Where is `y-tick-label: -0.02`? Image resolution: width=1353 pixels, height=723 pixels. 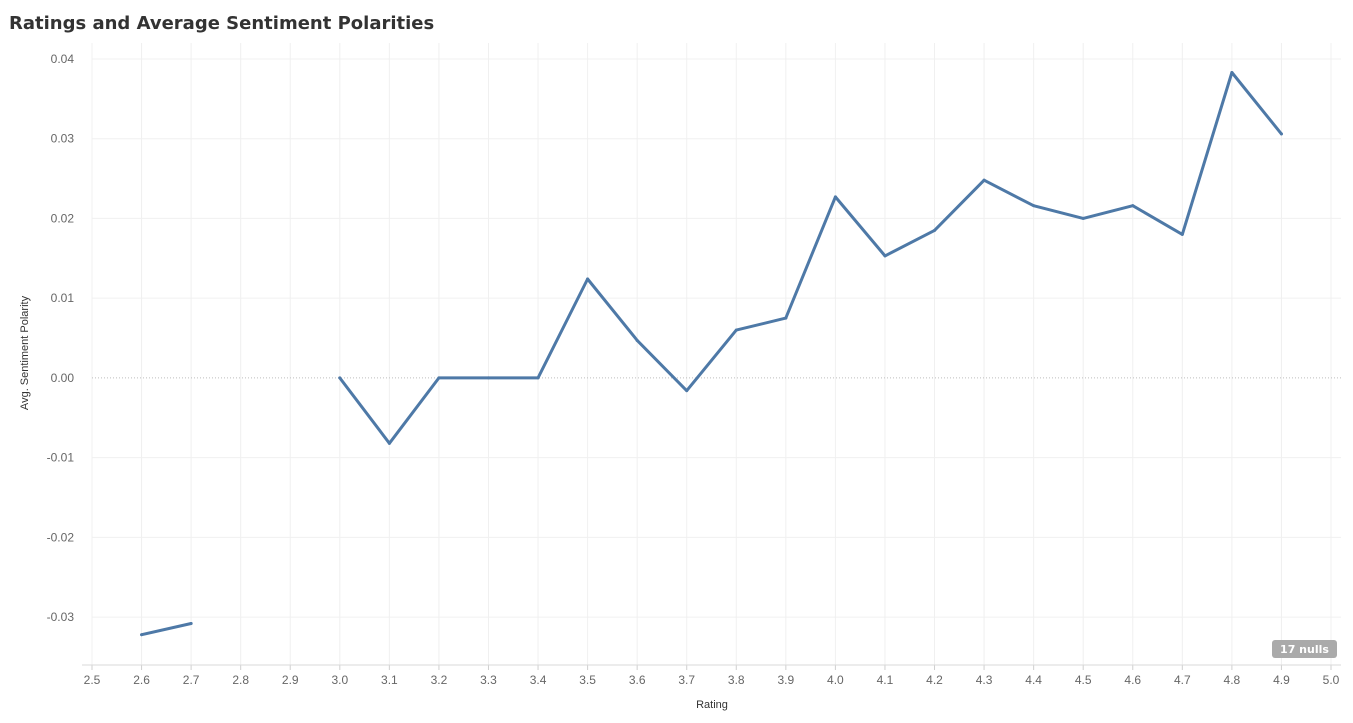 y-tick-label: -0.02 is located at coordinates (61, 537).